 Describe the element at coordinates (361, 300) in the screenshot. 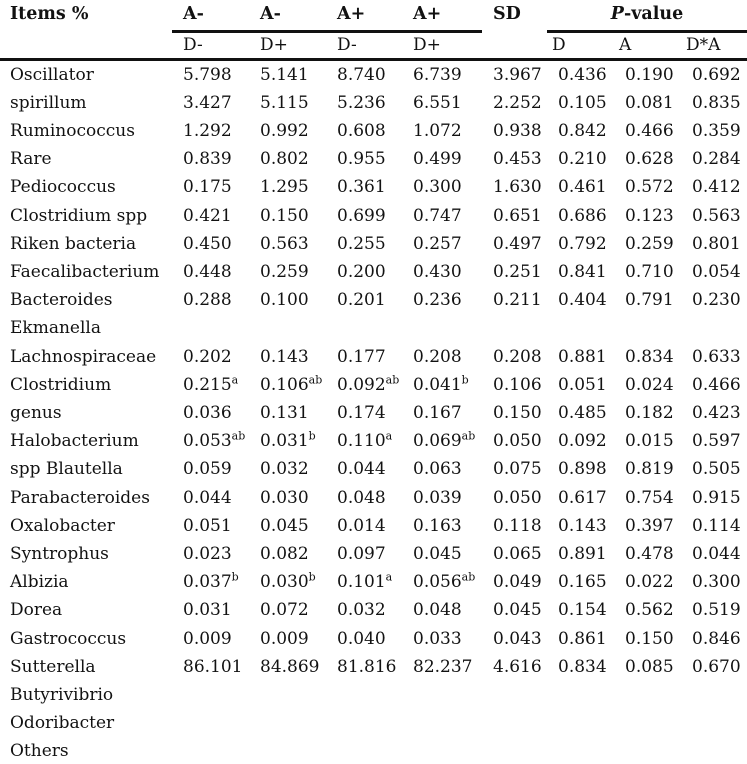

I see `value-cell: 0.201` at that location.